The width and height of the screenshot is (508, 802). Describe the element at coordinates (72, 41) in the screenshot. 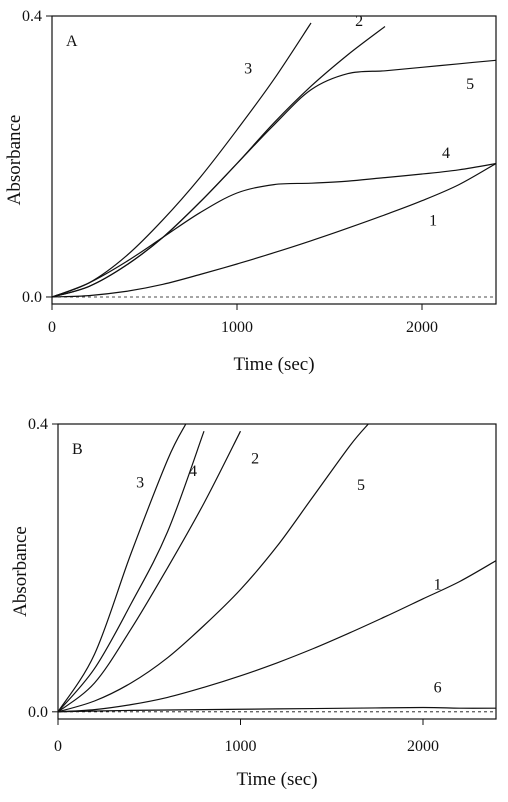

I see `panel-label: A` at that location.